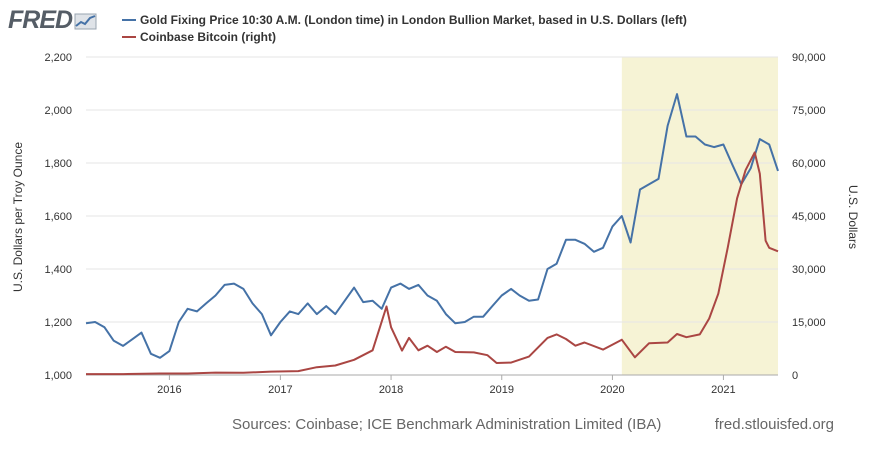  I want to click on legend-swatch-gold, so click(129, 19).